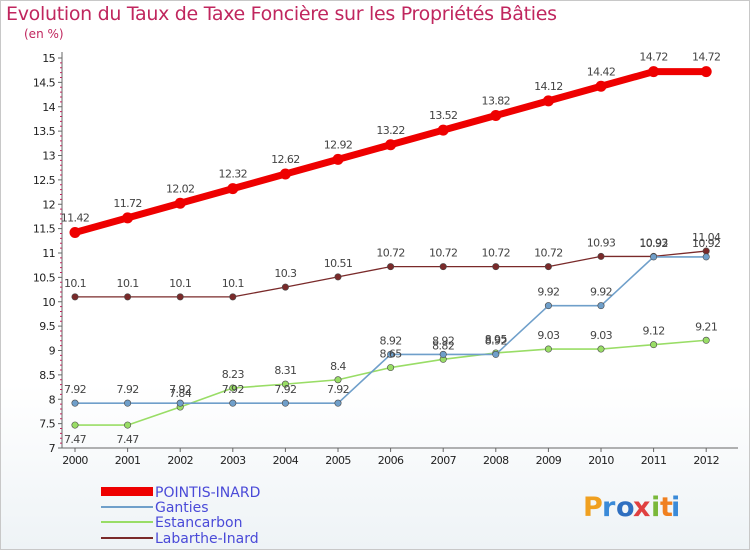  What do you see at coordinates (285, 159) in the screenshot?
I see `data-label: 12.62` at bounding box center [285, 159].